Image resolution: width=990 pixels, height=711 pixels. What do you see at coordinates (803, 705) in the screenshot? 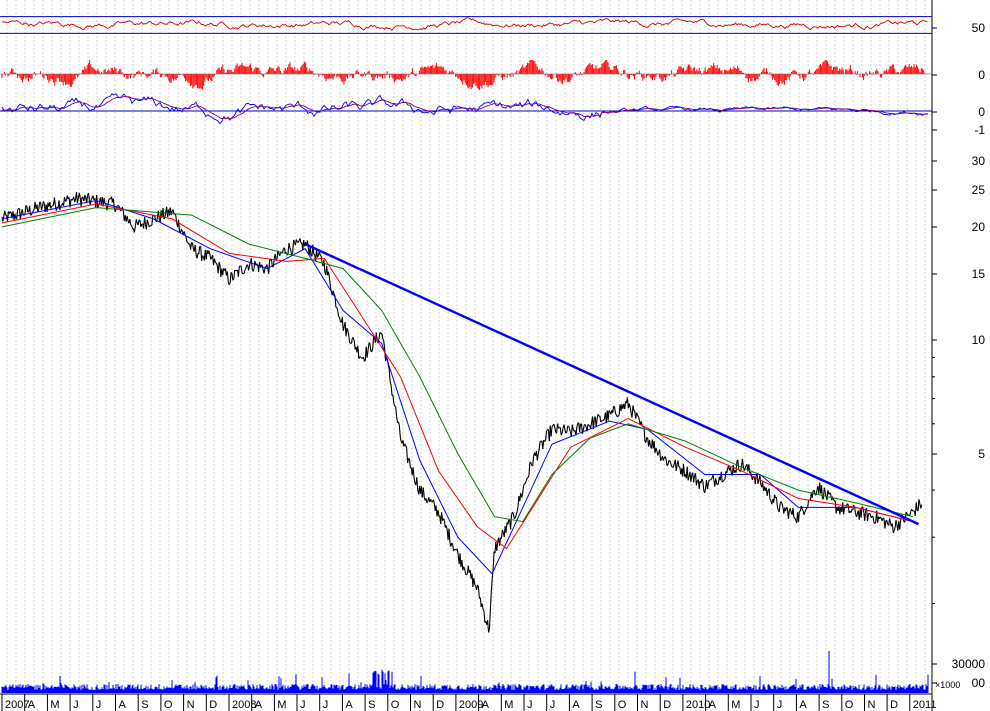
I see `x-tick-label: A` at bounding box center [803, 705].